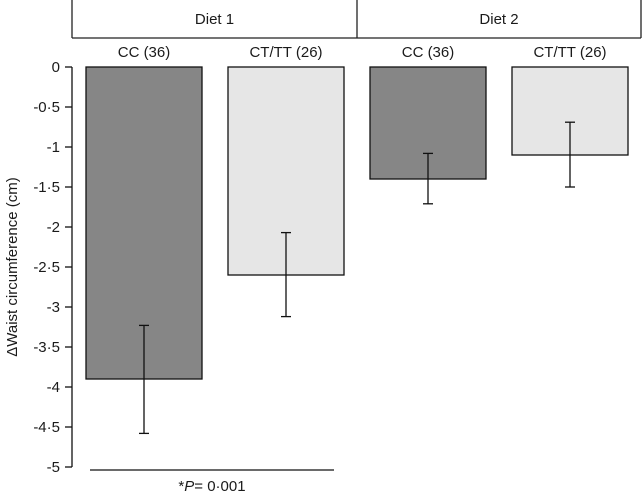 Image resolution: width=642 pixels, height=496 pixels. What do you see at coordinates (53, 227) in the screenshot?
I see `y-tick-label: -2` at bounding box center [53, 227].